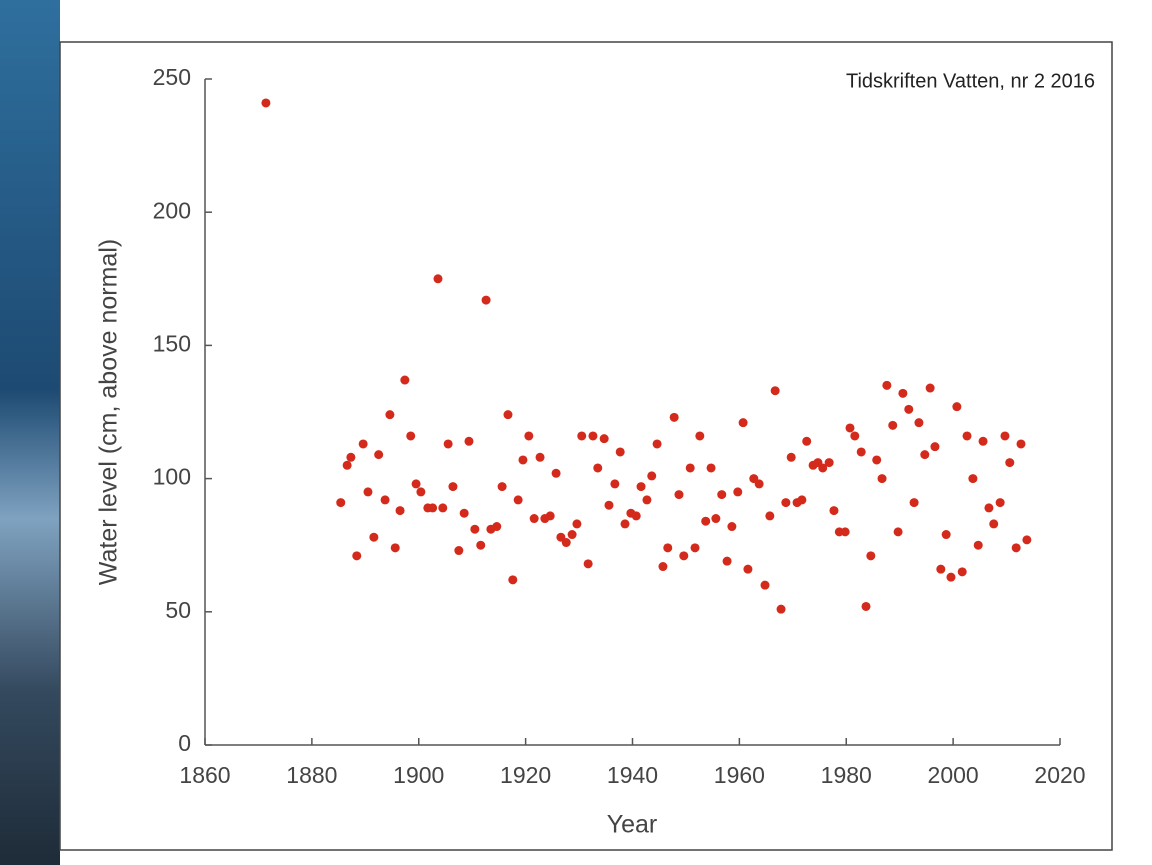 The image size is (1152, 865). What do you see at coordinates (109, 412) in the screenshot?
I see `y-axis-label: Water level (cm, above normal)` at bounding box center [109, 412].